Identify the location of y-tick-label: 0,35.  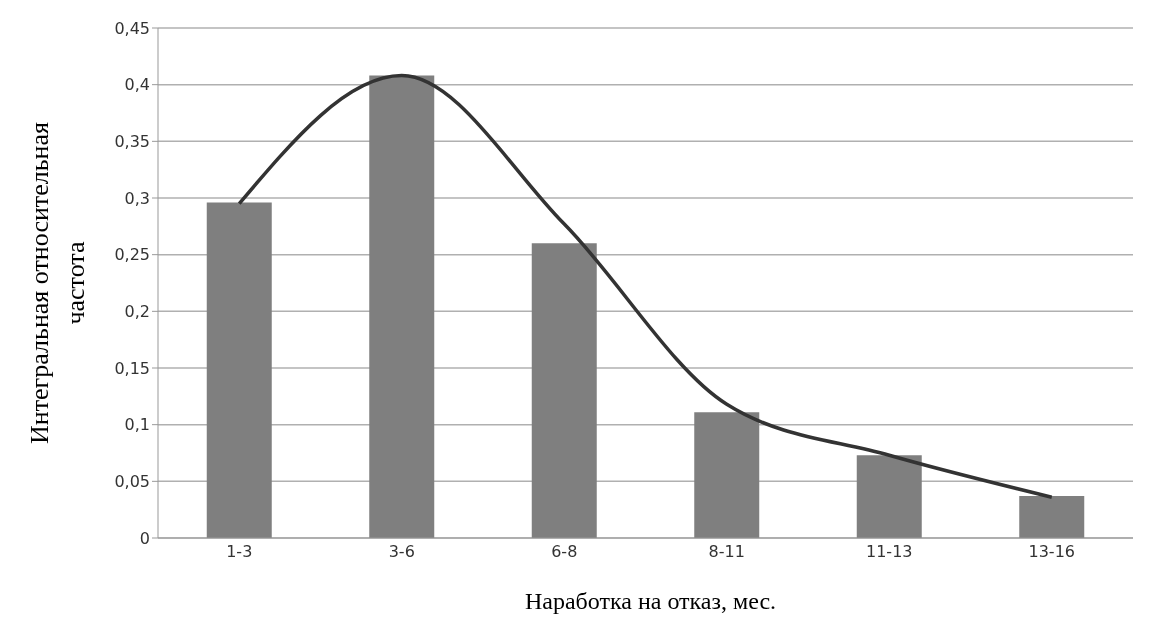
(132, 142).